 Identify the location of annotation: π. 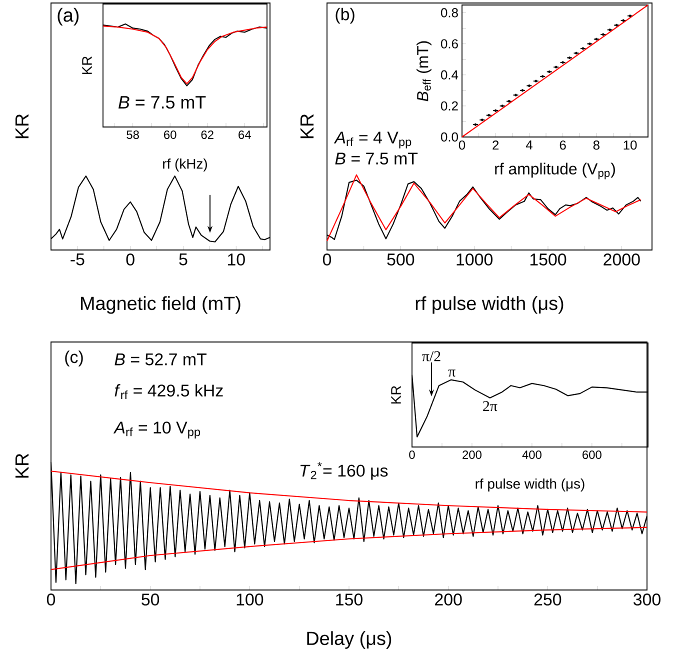
(452, 373).